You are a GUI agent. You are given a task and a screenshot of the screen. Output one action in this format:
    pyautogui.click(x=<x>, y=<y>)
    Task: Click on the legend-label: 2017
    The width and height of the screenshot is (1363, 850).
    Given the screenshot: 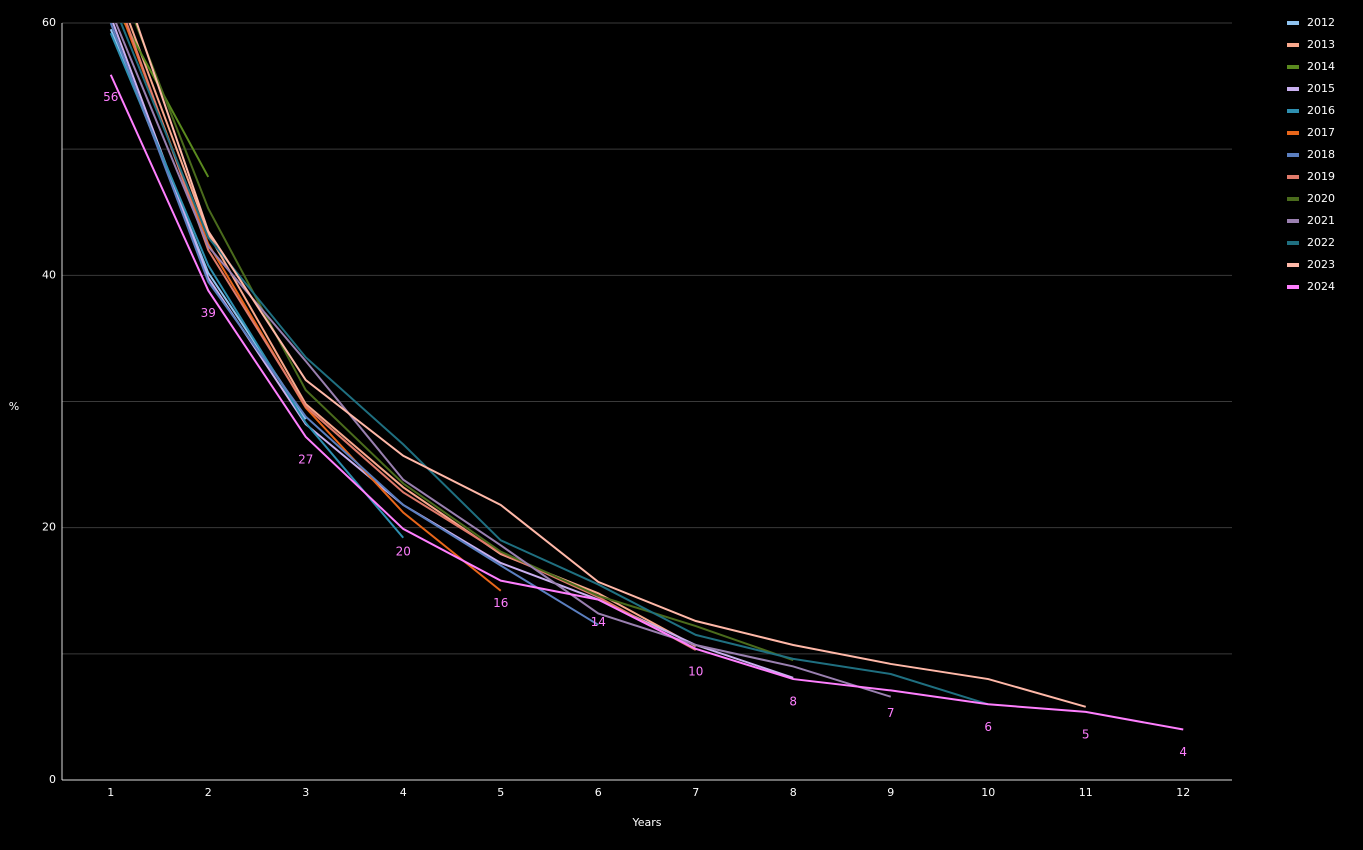 What is the action you would take?
    pyautogui.click(x=1321, y=132)
    